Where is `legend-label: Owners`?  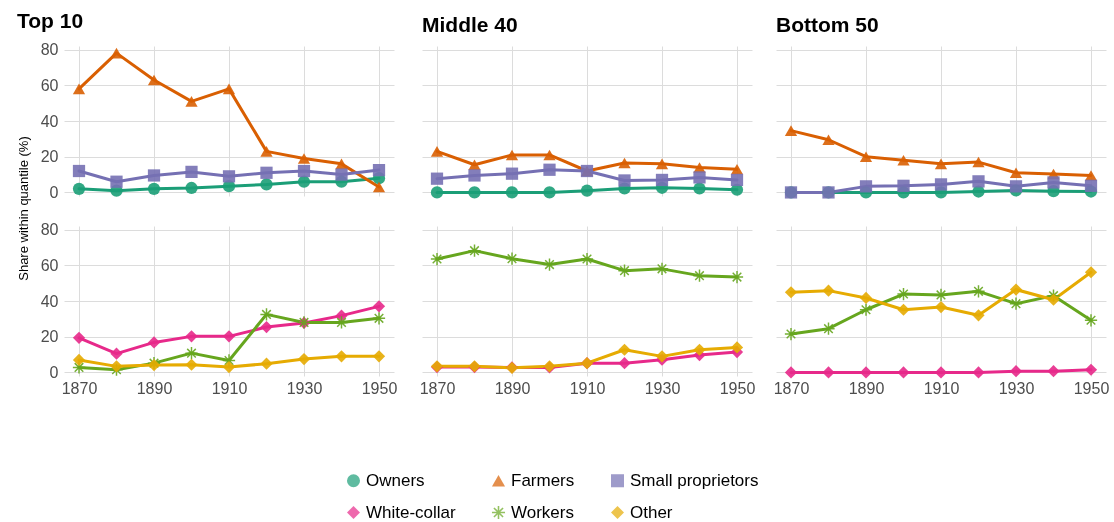
legend-label: Owners is located at coordinates (395, 480).